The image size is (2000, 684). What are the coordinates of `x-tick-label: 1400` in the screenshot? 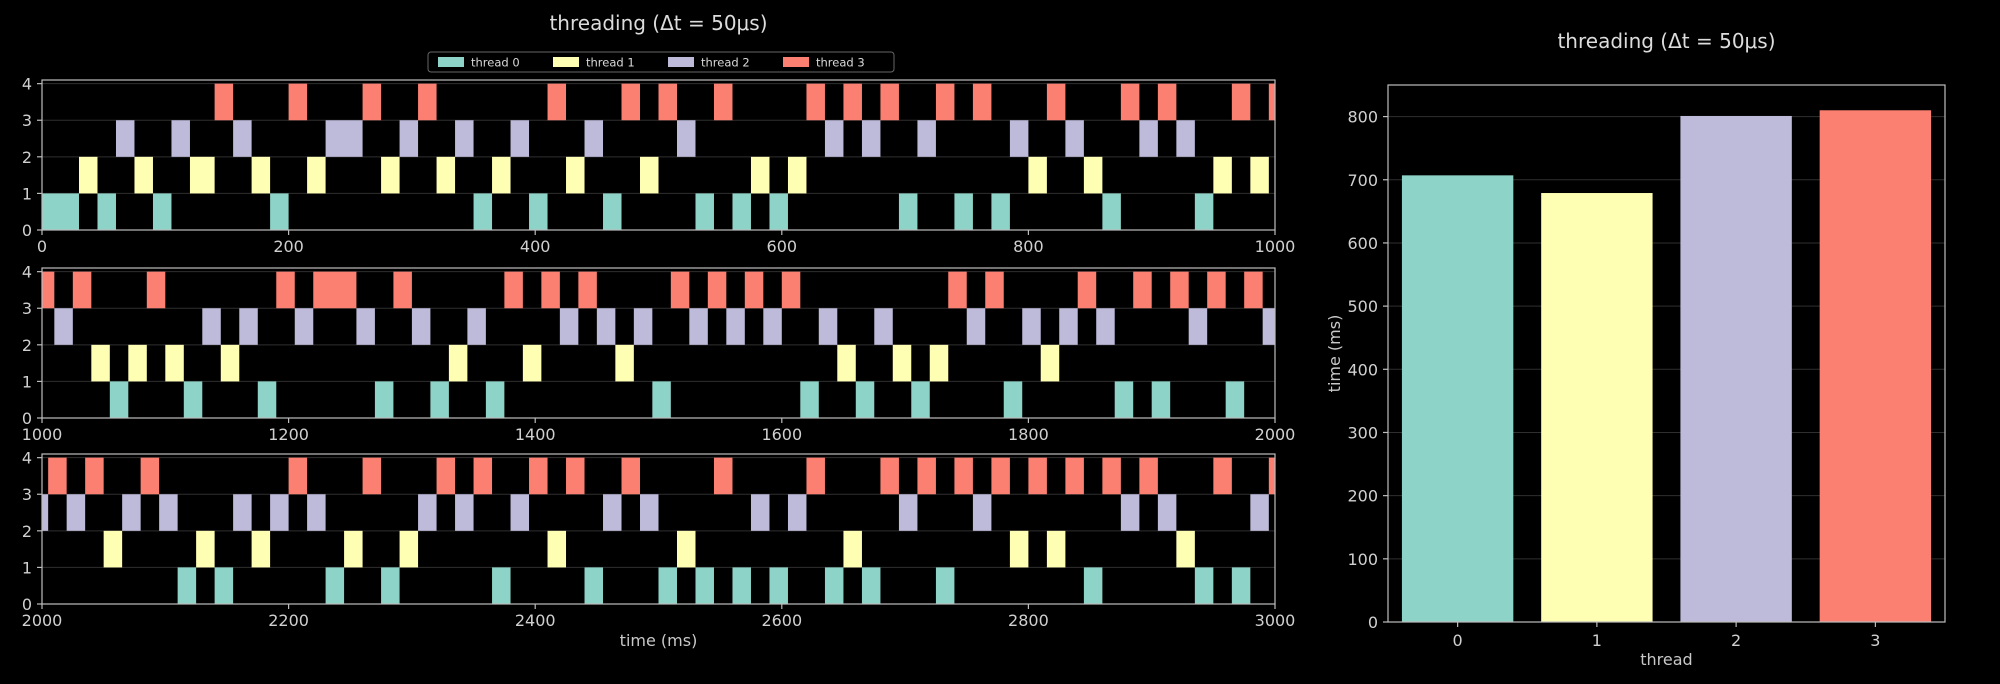 It's located at (535, 434).